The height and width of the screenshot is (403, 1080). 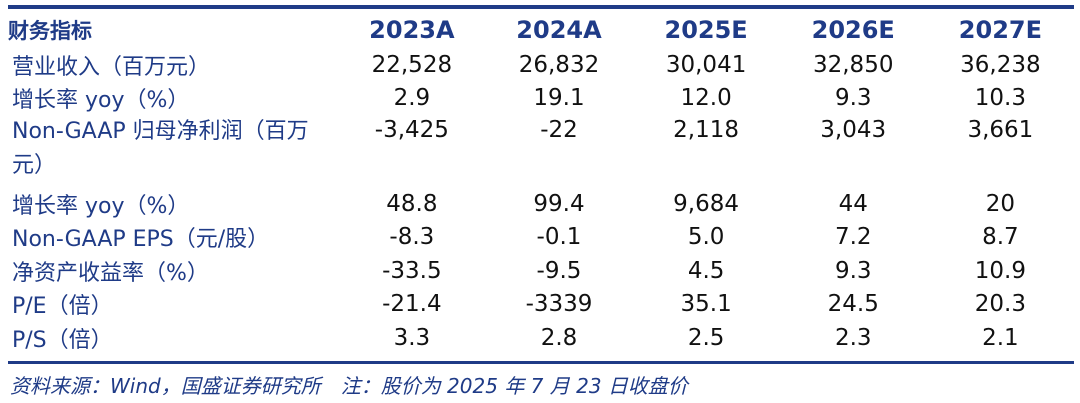 What do you see at coordinates (706, 337) in the screenshot?
I see `cell-value: 2.5` at bounding box center [706, 337].